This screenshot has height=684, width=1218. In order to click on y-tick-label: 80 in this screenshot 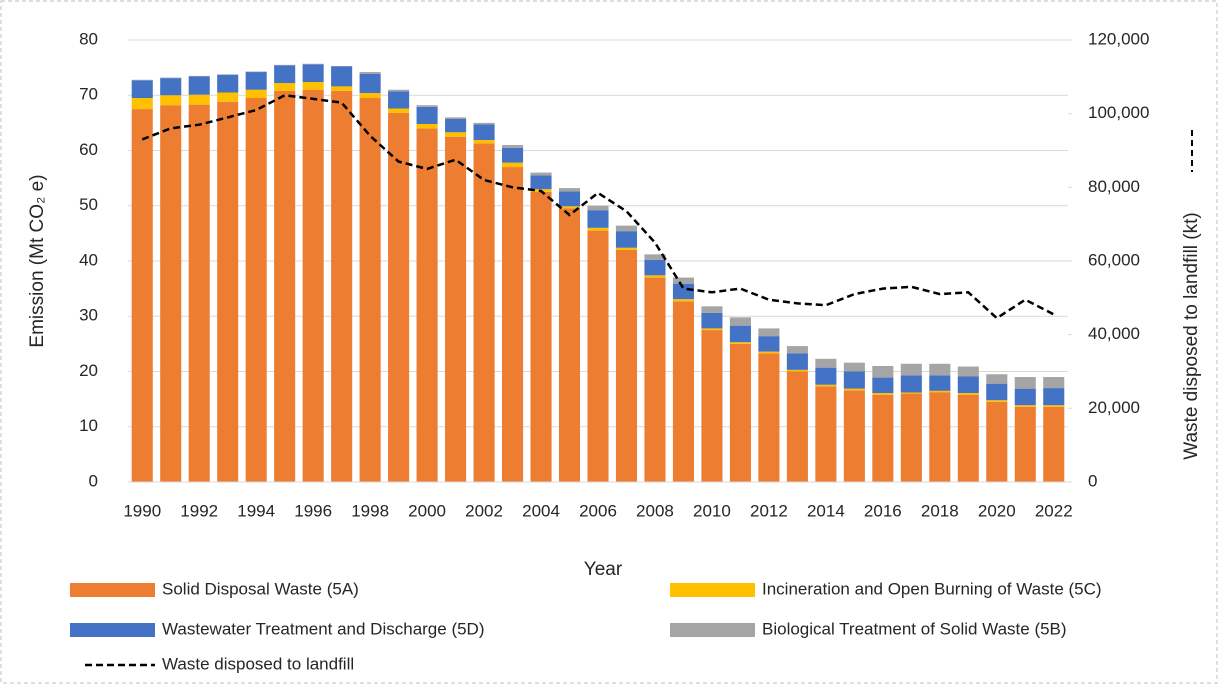, I will do `click(88, 38)`.